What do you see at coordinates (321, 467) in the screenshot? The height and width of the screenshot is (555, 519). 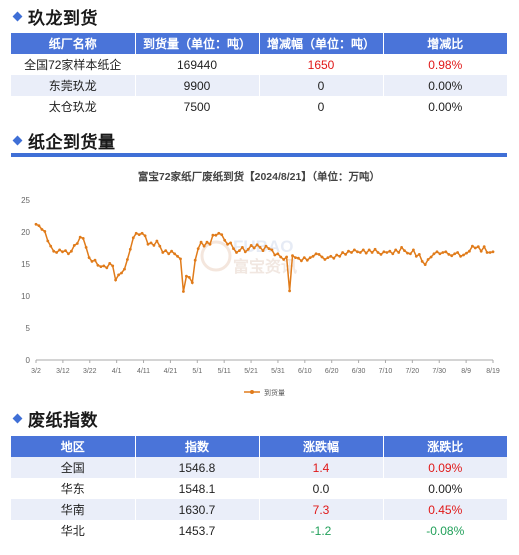 I see `table-cell: 1.4` at bounding box center [321, 467].